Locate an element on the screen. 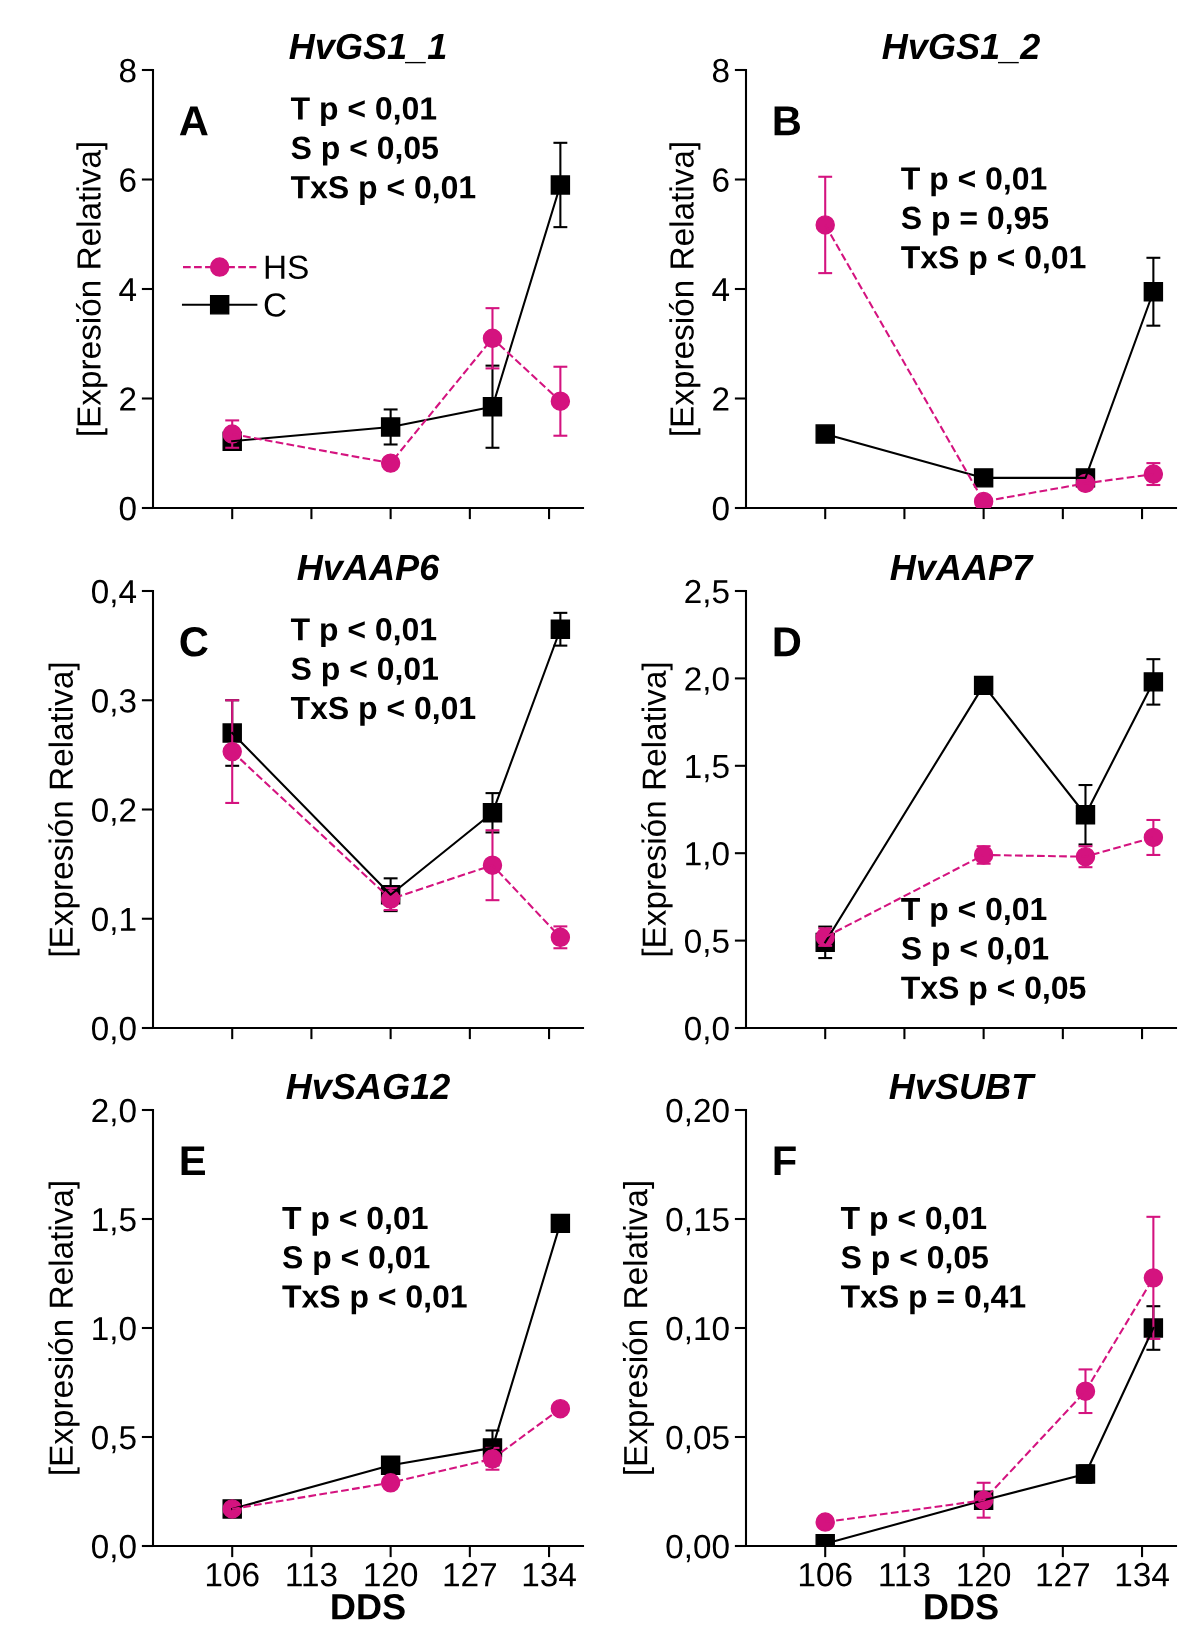 This screenshot has width=1204, height=1649. chart-title: HvAAP6 is located at coordinates (368, 567).